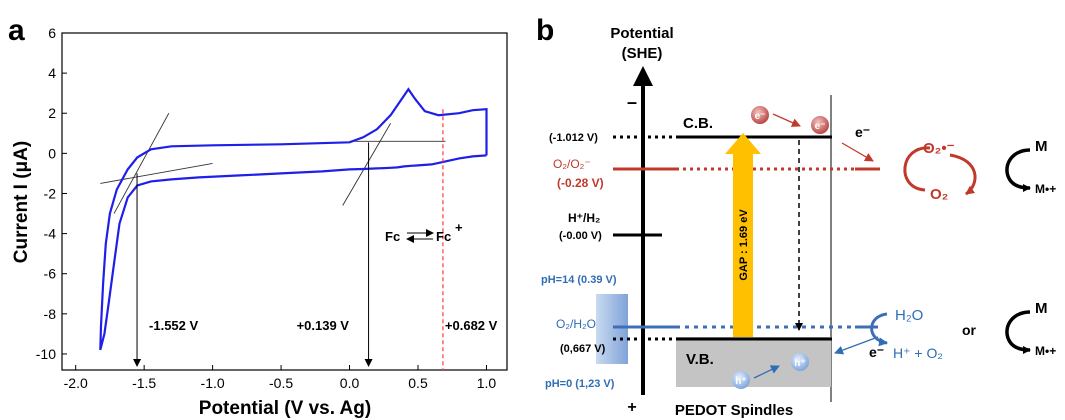  Describe the element at coordinates (1045, 189) in the screenshot. I see `m-plus-label-top: M•+` at that location.